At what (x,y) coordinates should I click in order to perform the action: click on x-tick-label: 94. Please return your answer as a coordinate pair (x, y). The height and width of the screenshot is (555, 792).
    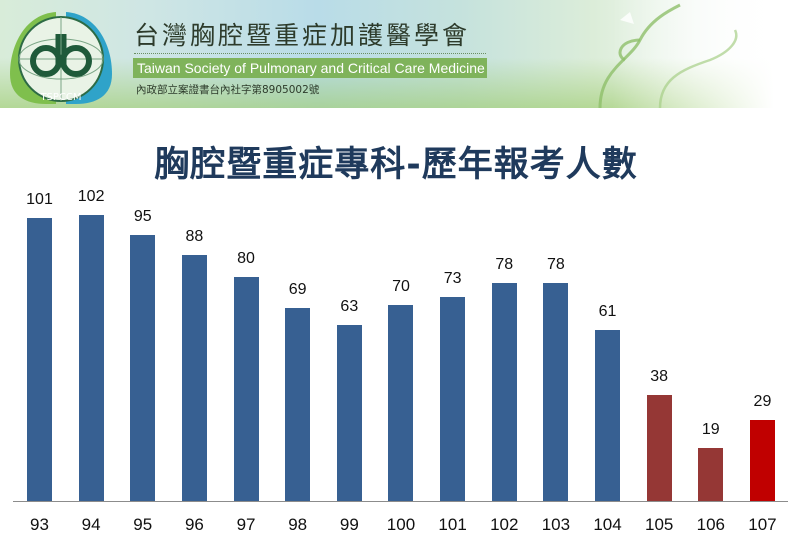
    Looking at the image, I should click on (91, 524).